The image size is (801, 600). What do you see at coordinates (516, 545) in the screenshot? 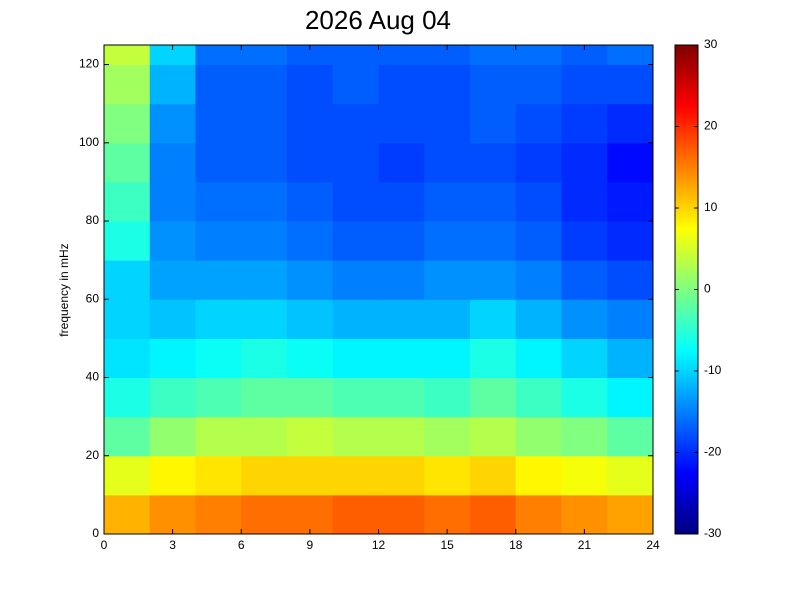
I see `x-tick-label: 18` at bounding box center [516, 545].